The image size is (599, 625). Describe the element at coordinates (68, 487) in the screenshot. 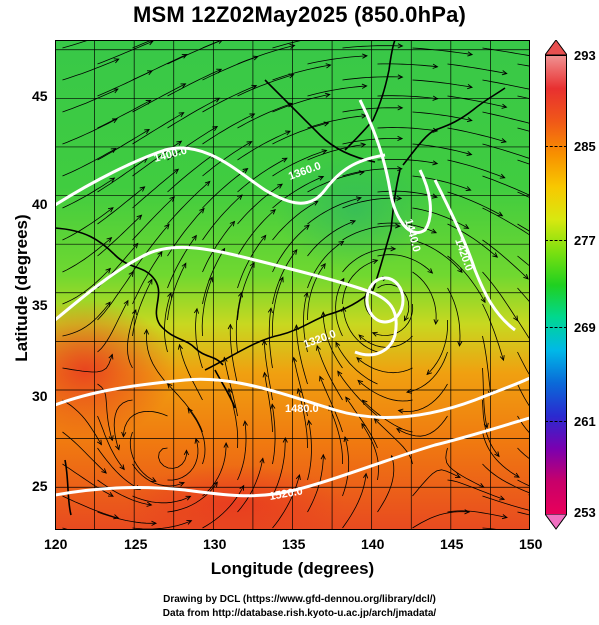

I see `taiwan-coast` at that location.